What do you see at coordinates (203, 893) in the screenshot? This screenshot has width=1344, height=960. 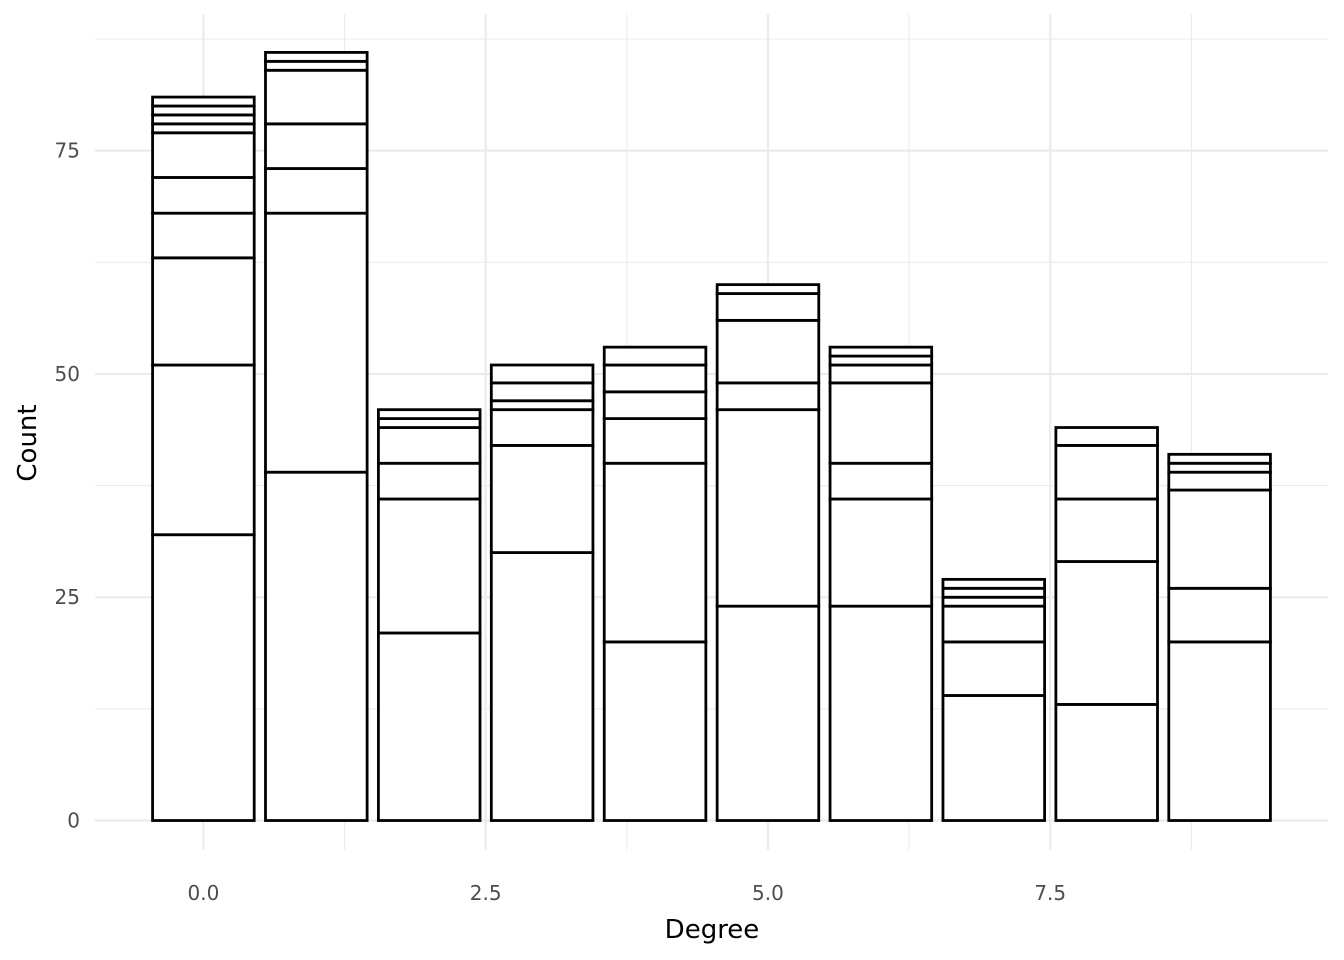 I see `x-tick-label: 0.0` at bounding box center [203, 893].